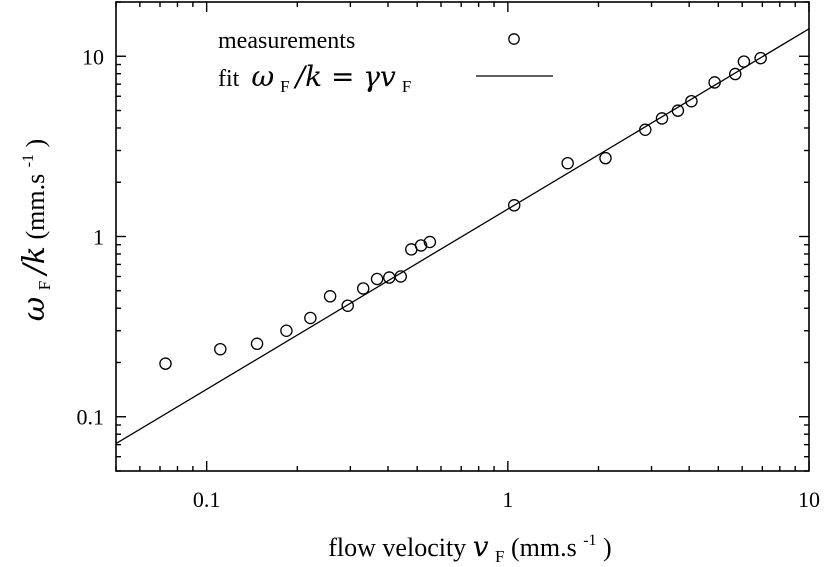 The width and height of the screenshot is (829, 567). I want to click on y-label-sub: F, so click(44, 285).